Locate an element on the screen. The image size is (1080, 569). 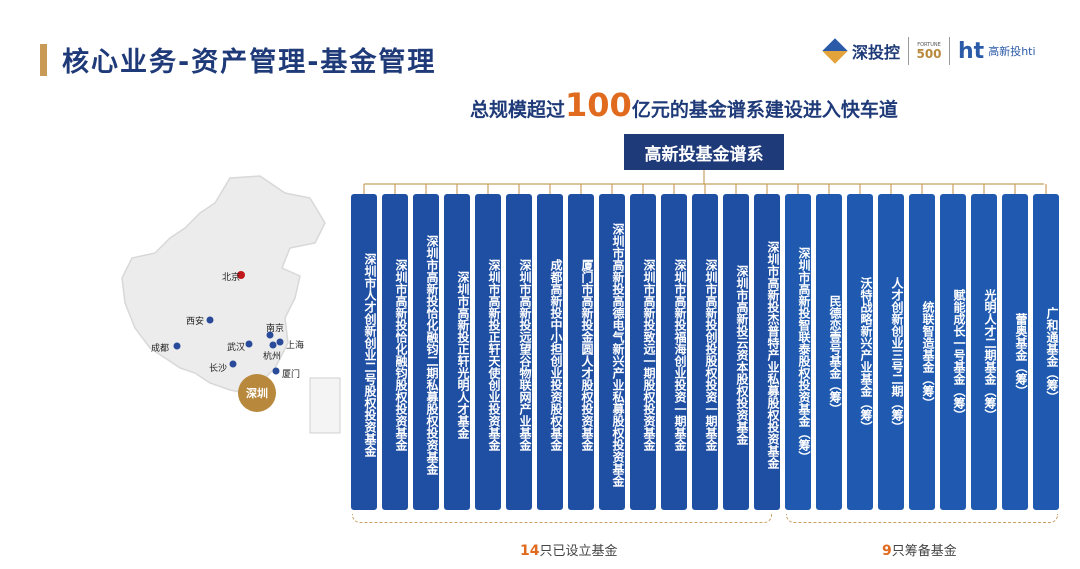
preparing-bracket is located at coordinates (922, 518).